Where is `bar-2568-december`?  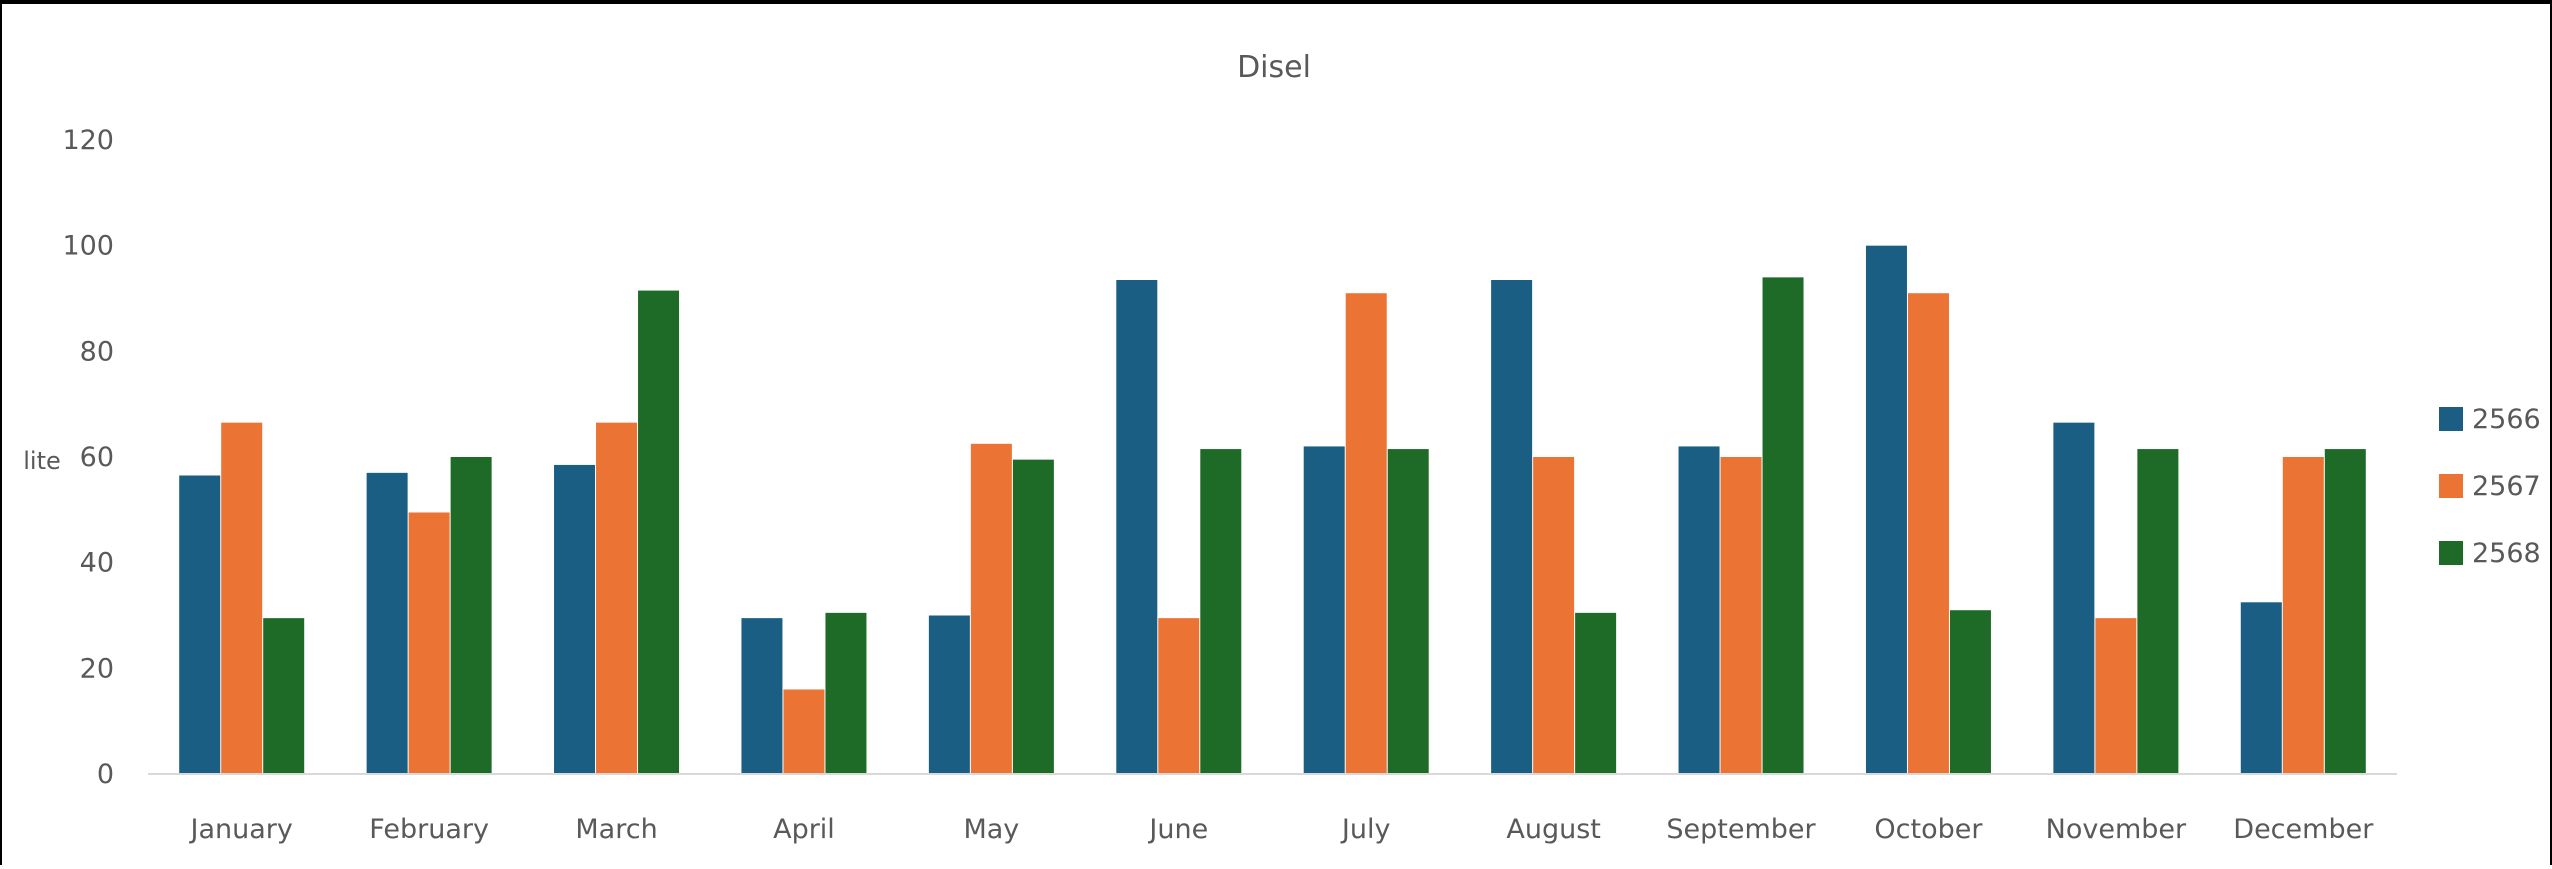 bar-2568-december is located at coordinates (2345, 611).